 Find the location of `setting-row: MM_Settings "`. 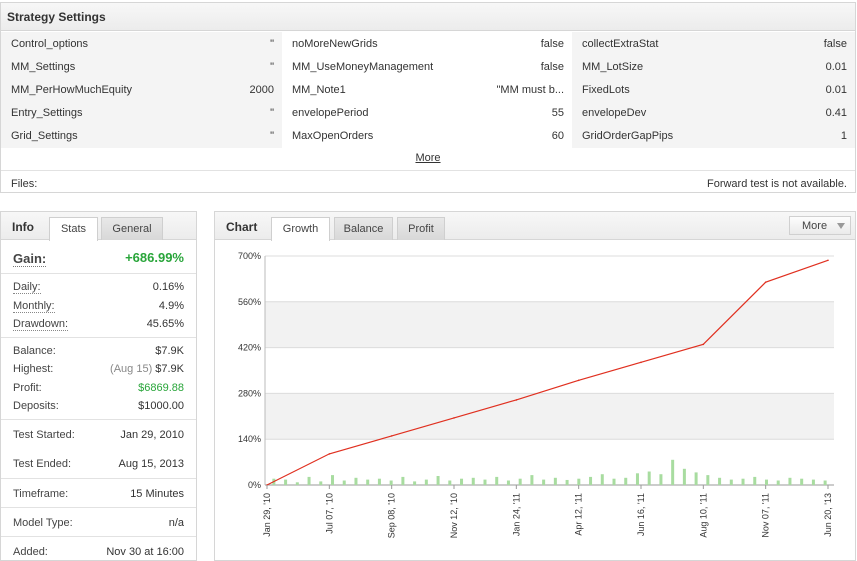

setting-row: MM_Settings " is located at coordinates (141, 66).